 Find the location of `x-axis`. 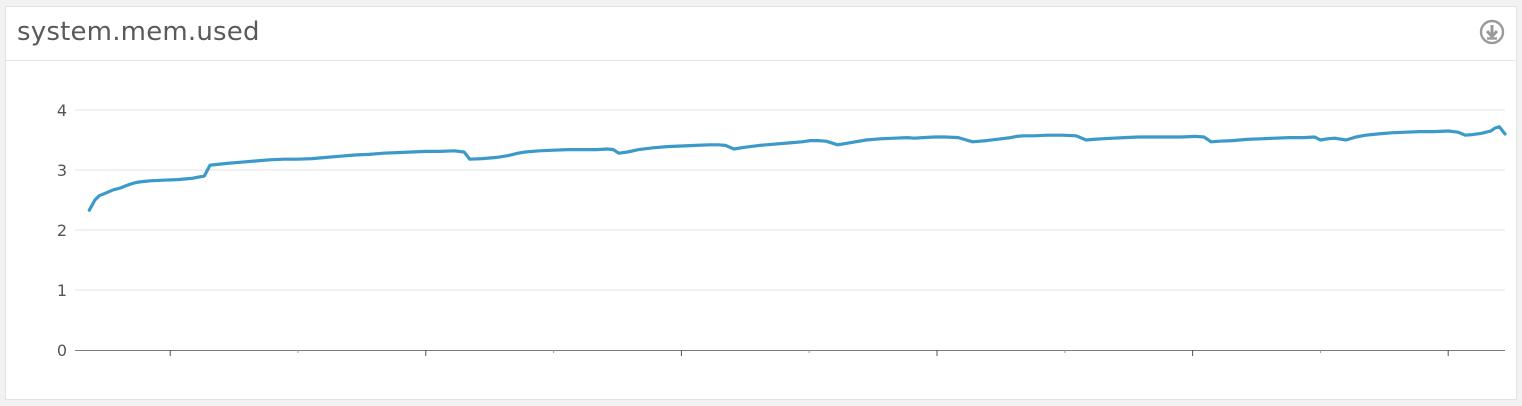

x-axis is located at coordinates (790, 353).